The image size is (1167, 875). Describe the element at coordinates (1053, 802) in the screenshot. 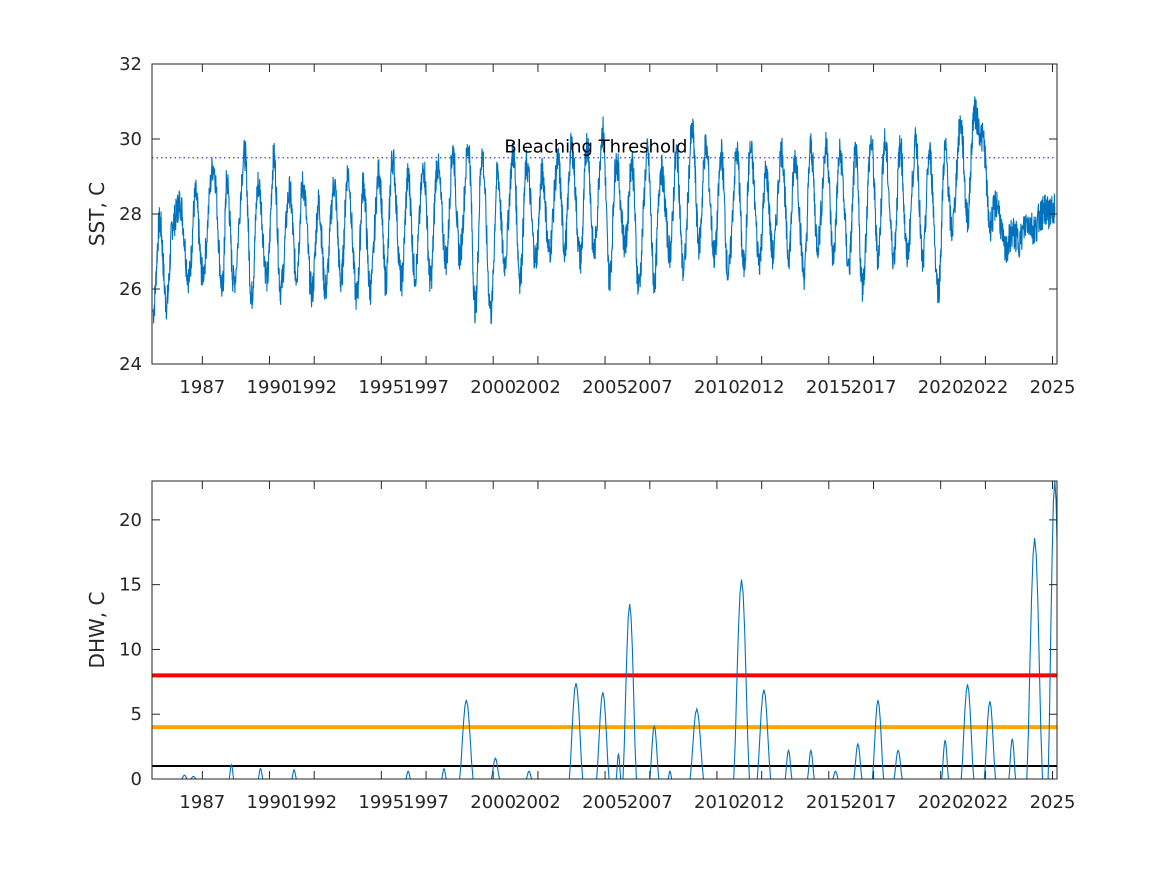

I see `dhw-x-tick-label: 2025` at that location.